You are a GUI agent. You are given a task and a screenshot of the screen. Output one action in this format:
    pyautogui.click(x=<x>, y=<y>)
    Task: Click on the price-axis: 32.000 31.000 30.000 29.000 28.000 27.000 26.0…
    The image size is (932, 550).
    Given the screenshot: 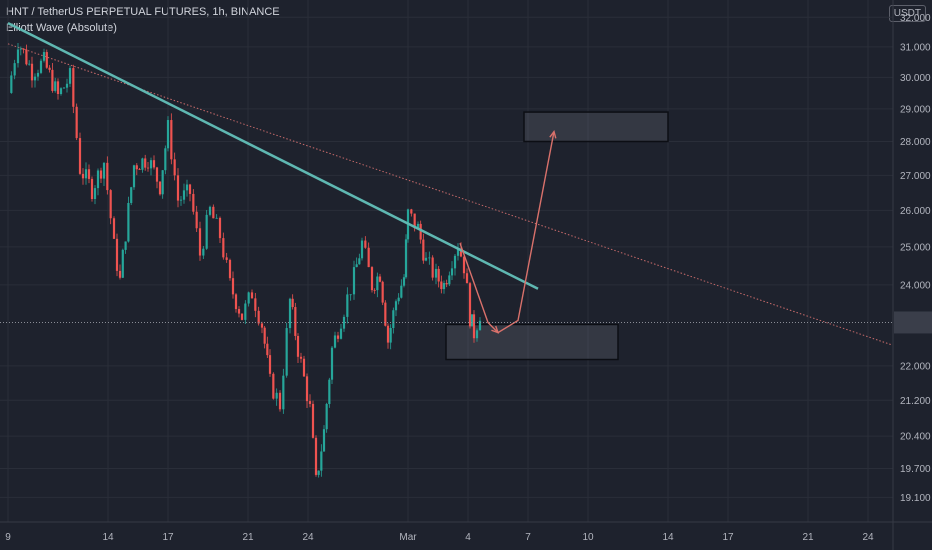 What is the action you would take?
    pyautogui.click(x=915, y=258)
    